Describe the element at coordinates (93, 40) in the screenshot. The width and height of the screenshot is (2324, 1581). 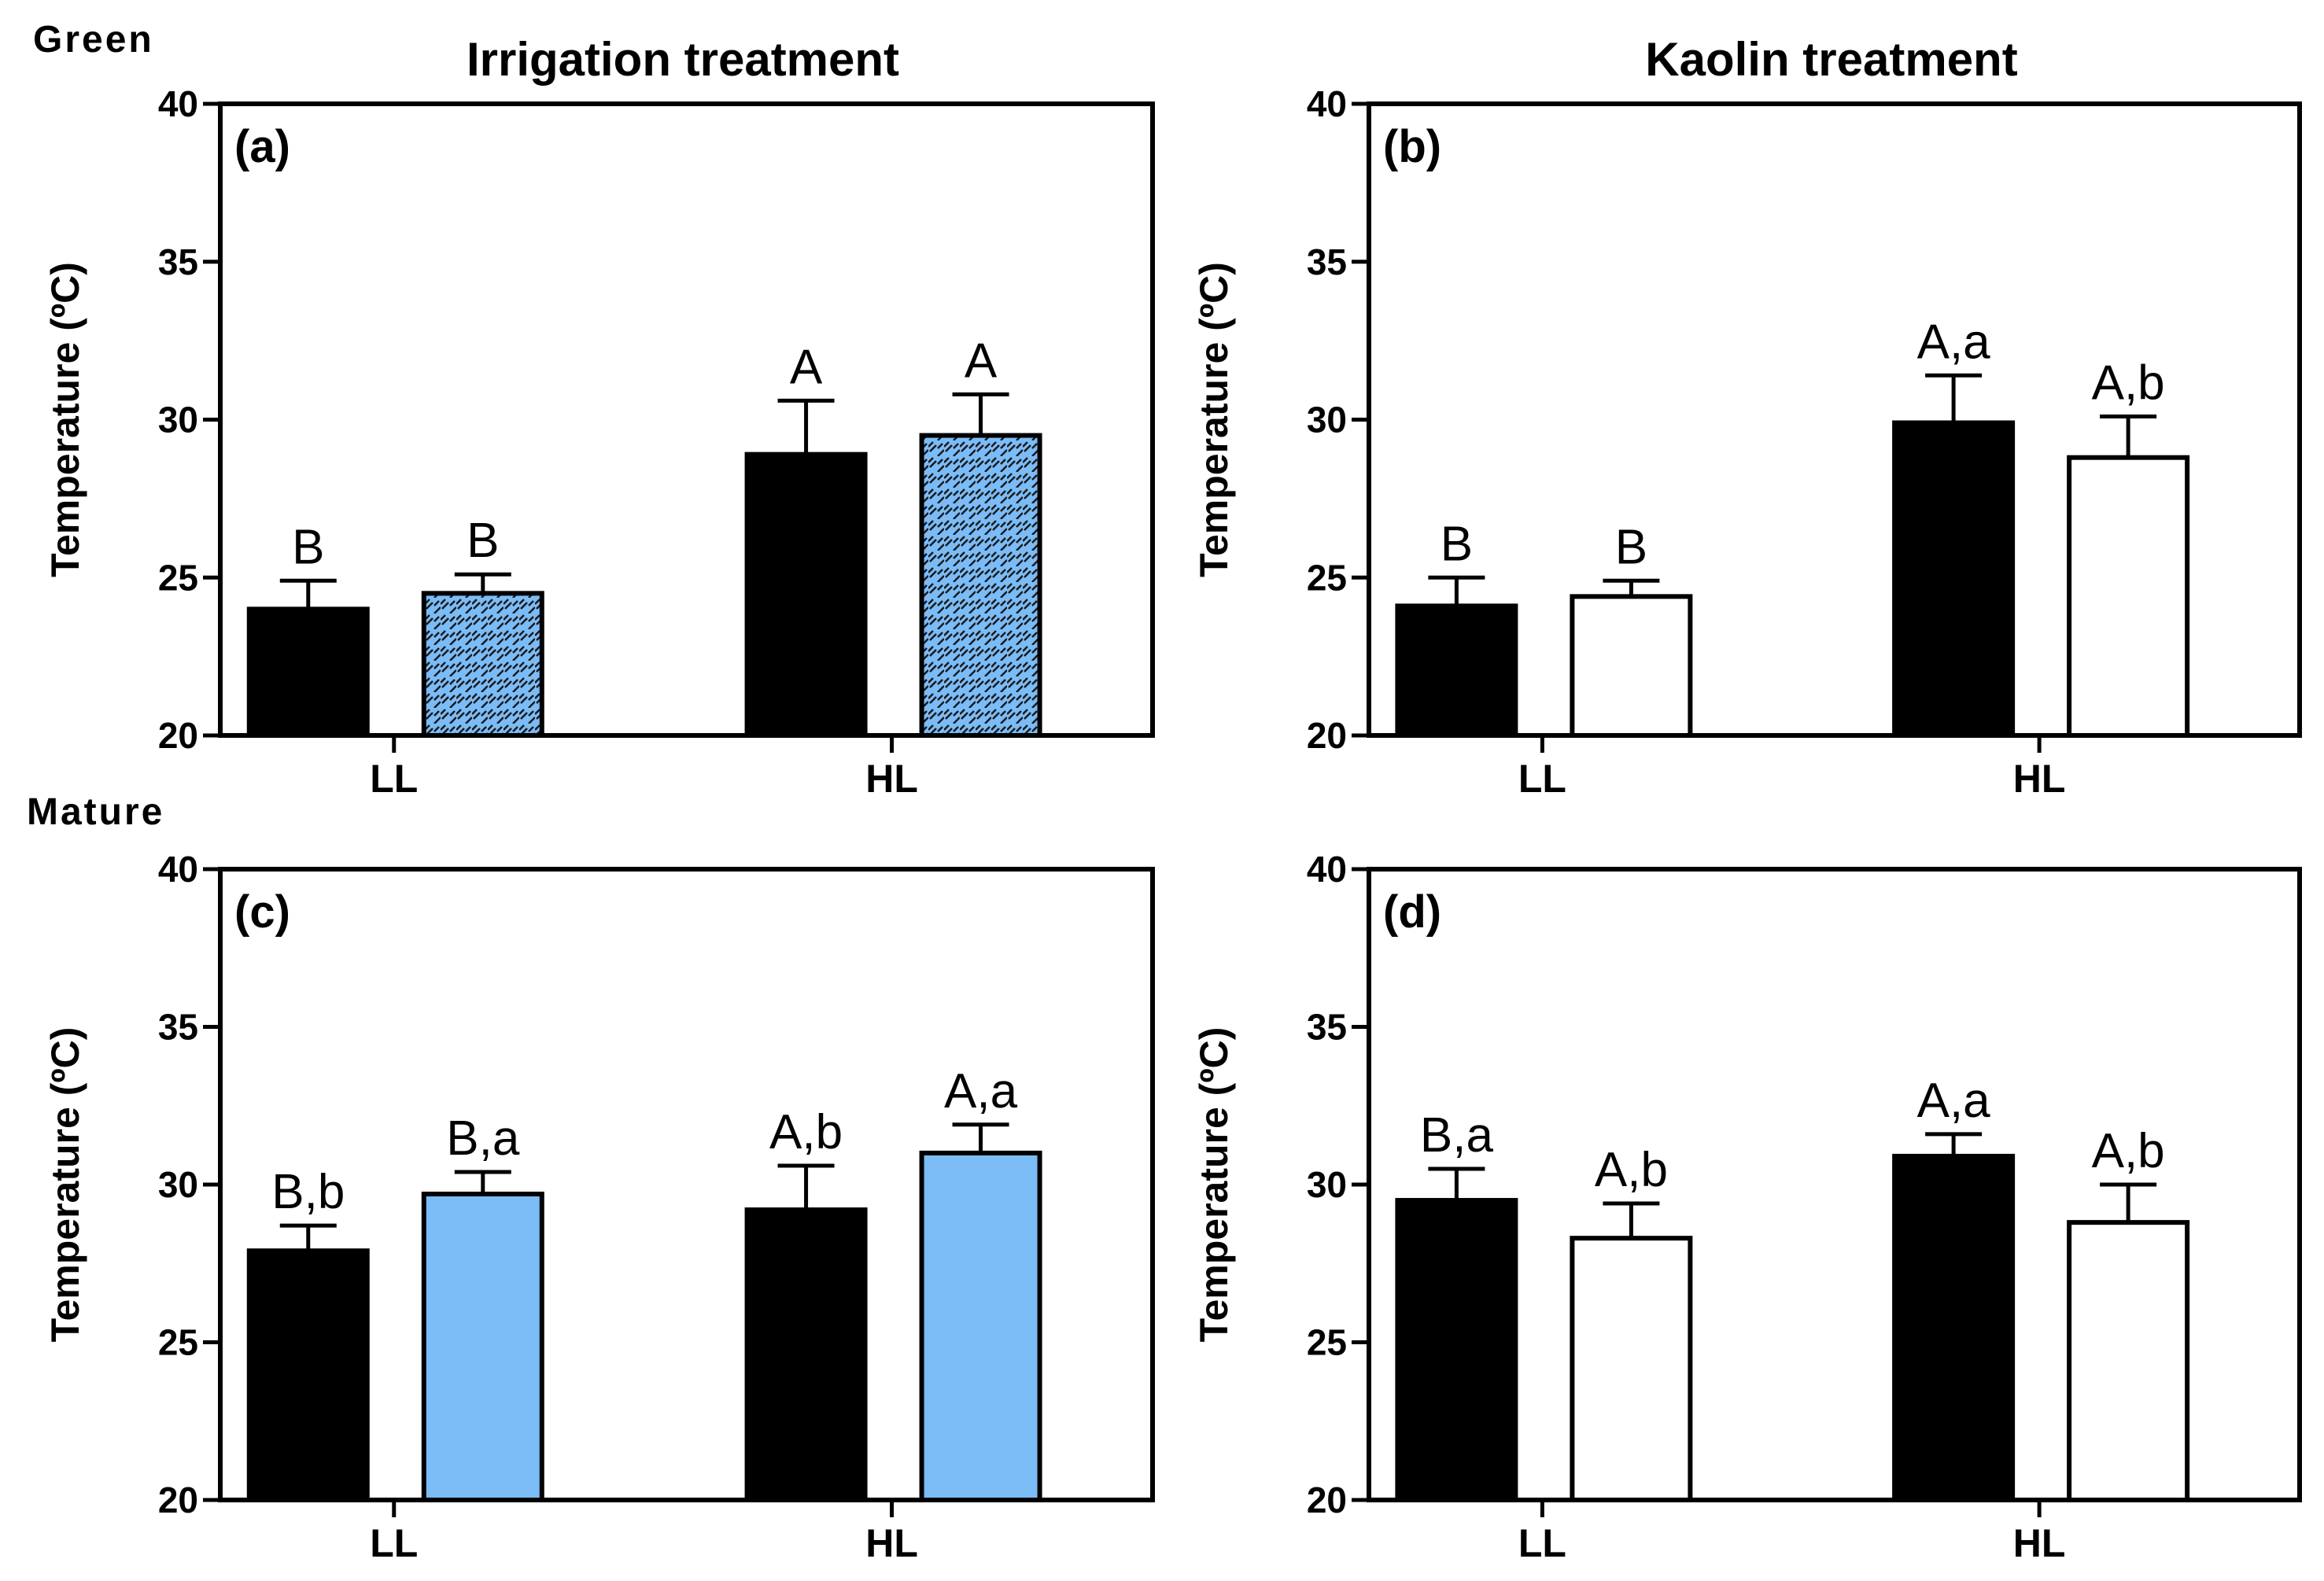
I see `row-label-green: Green` at that location.